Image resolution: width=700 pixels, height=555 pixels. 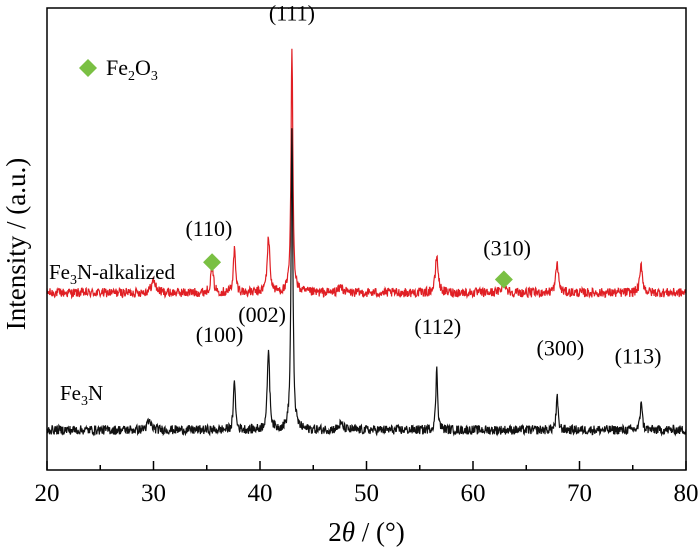 What do you see at coordinates (507, 248) in the screenshot?
I see `peak-label: (310)` at bounding box center [507, 248].